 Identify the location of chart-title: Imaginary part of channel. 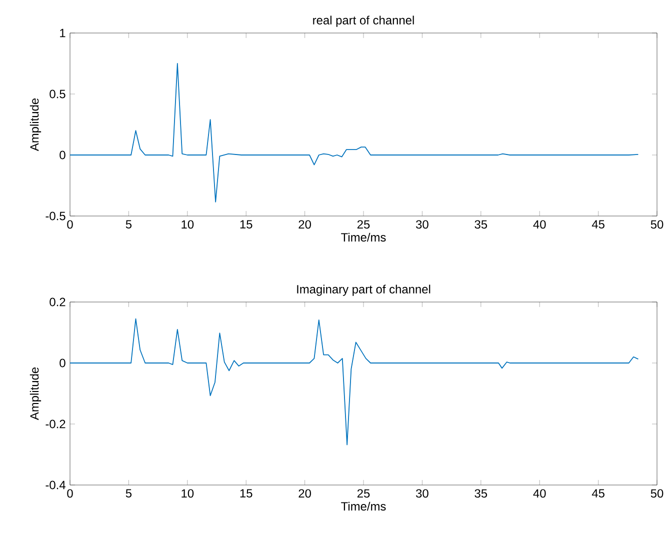
(363, 290).